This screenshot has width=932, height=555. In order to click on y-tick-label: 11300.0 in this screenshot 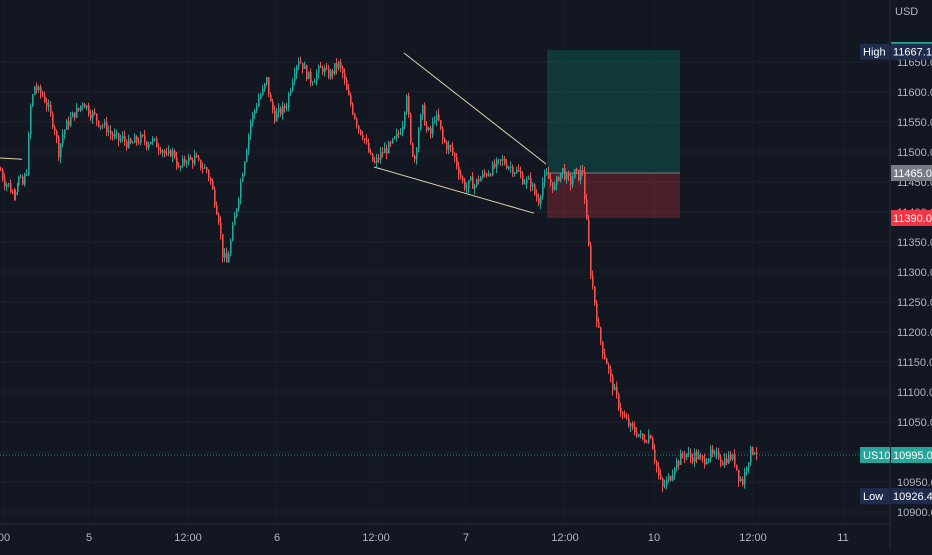, I will do `click(914, 273)`.